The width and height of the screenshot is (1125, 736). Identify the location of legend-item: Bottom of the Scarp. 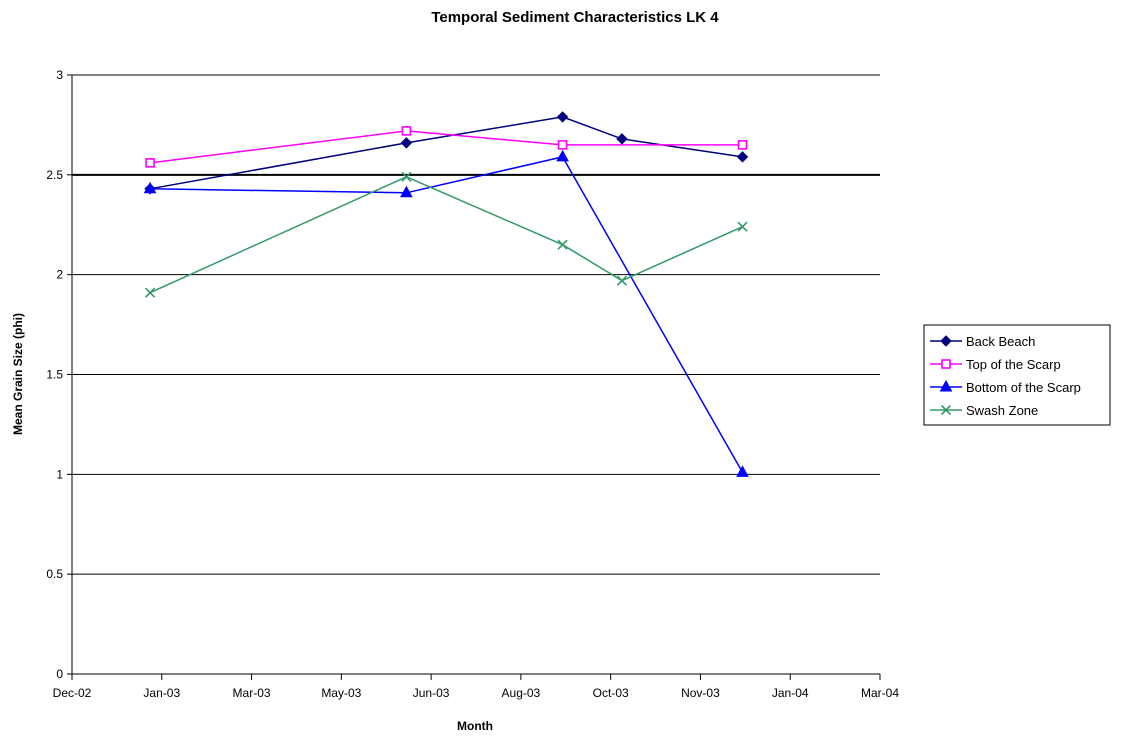
(1005, 387).